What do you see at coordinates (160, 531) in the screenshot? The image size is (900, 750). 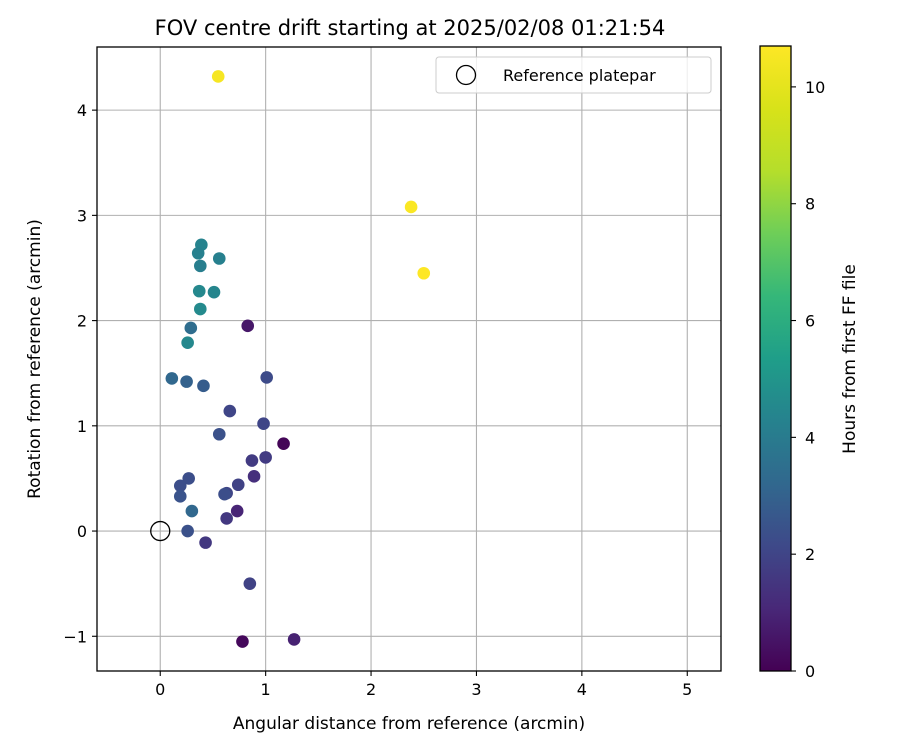 I see `reference-platepar-marker` at bounding box center [160, 531].